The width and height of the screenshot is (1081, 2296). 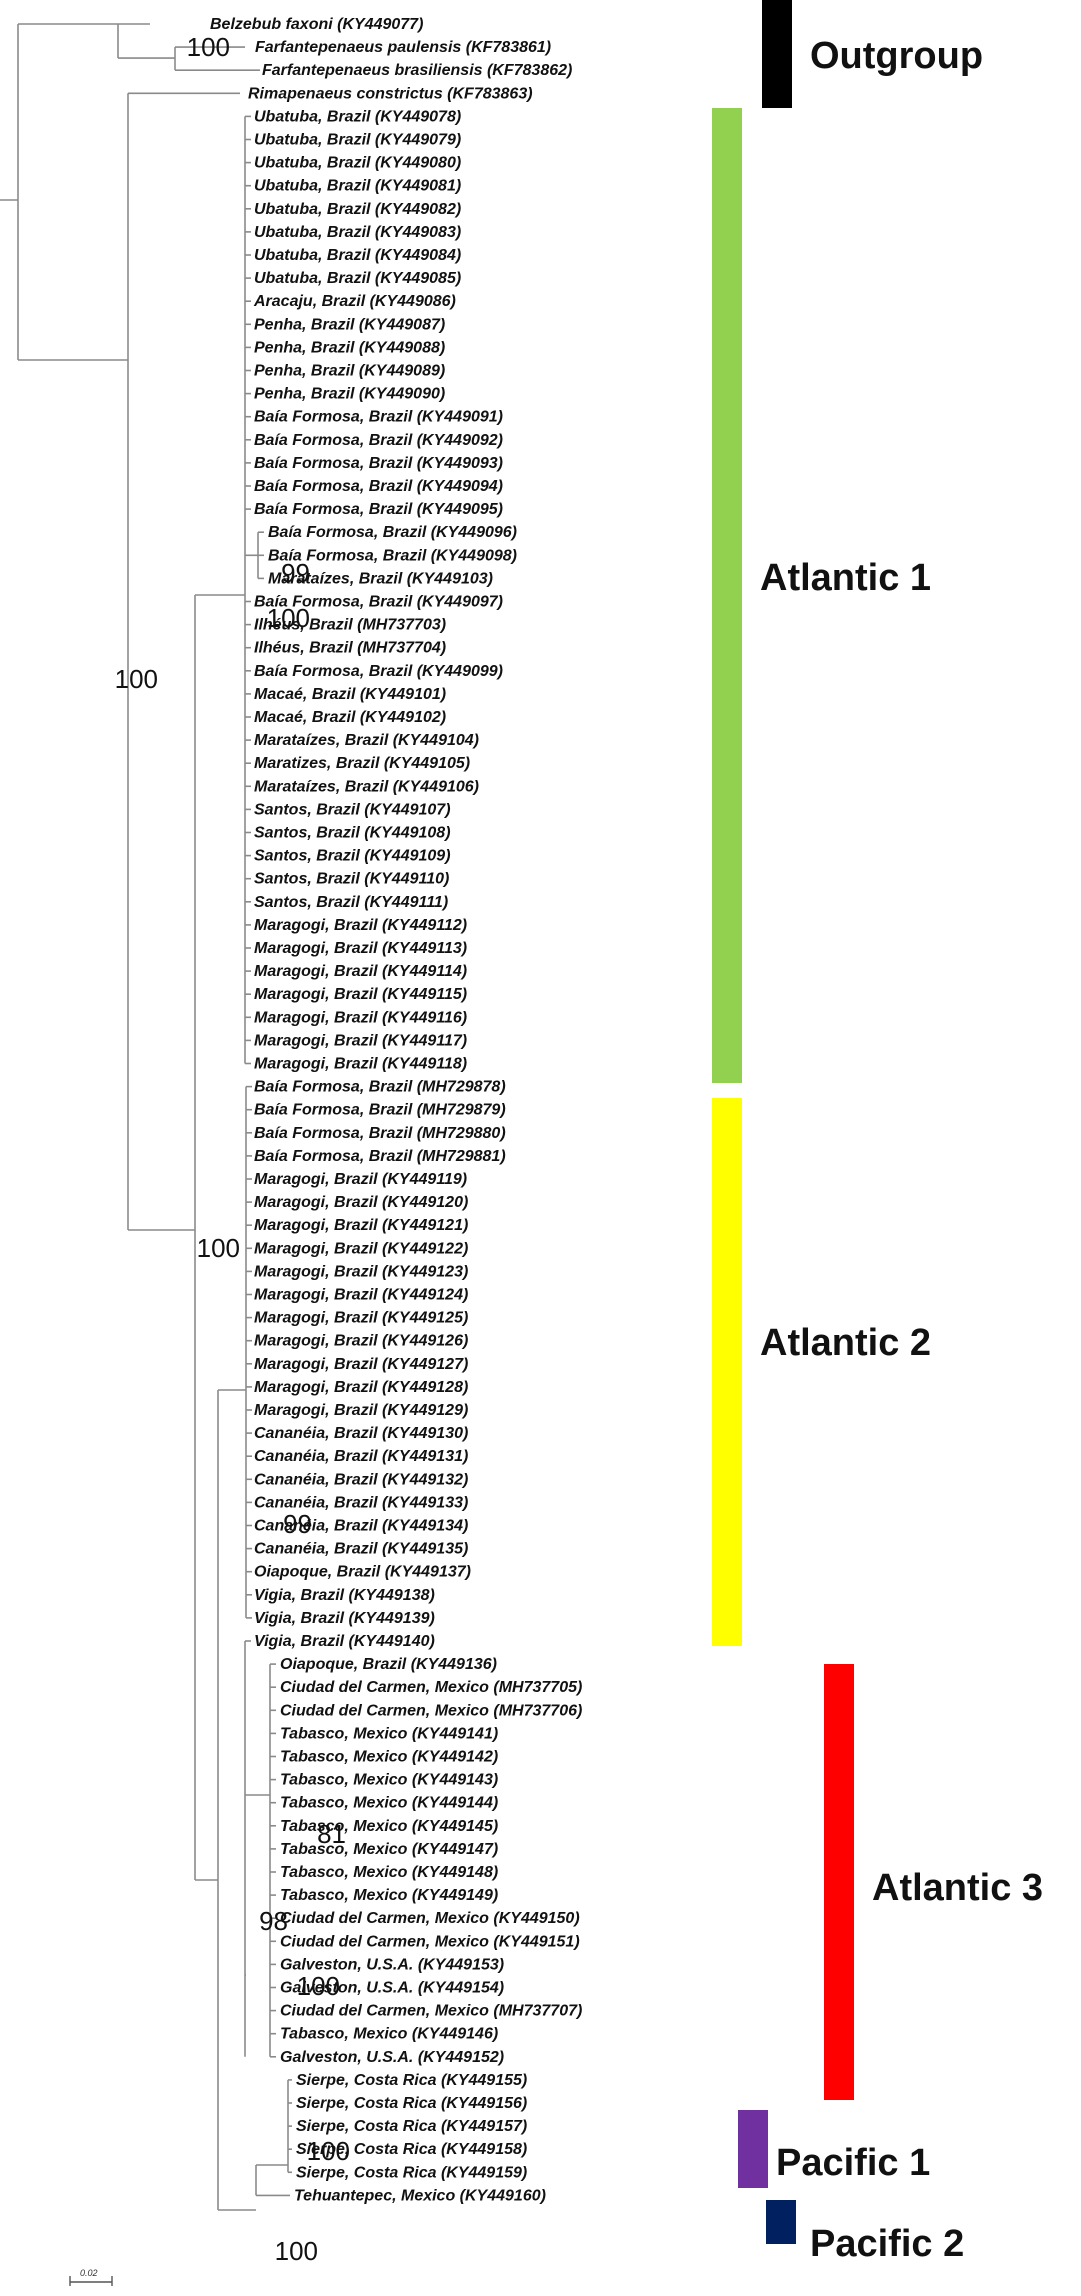 I want to click on taxon-label: Maragogi, Brazil (KY449127), so click(x=361, y=1364).